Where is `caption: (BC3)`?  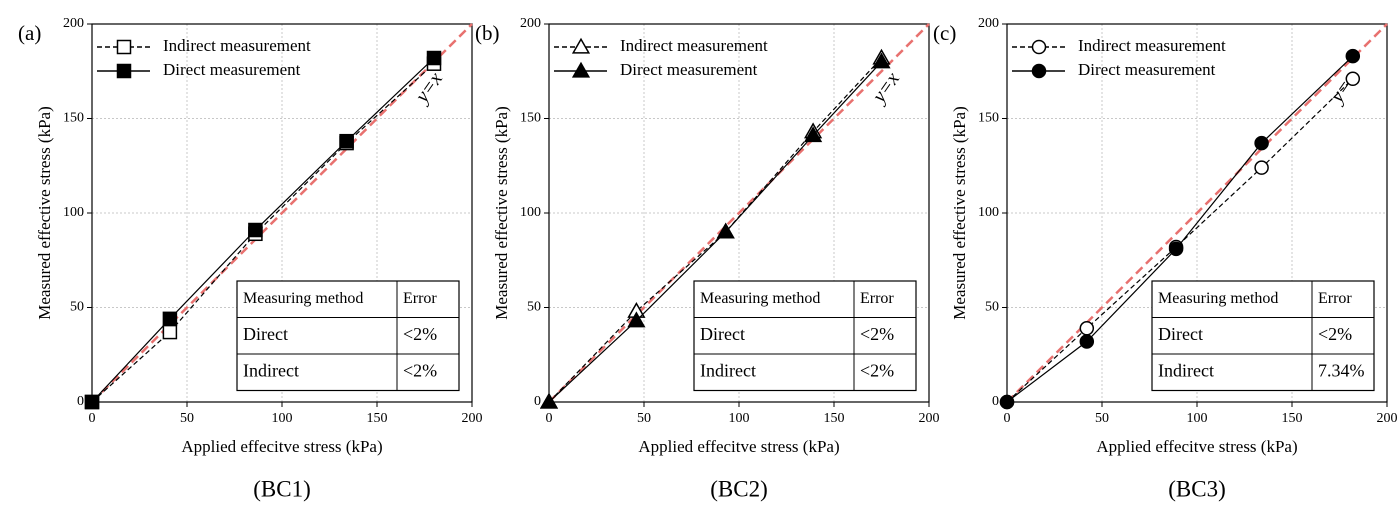 caption: (BC3) is located at coordinates (1197, 488).